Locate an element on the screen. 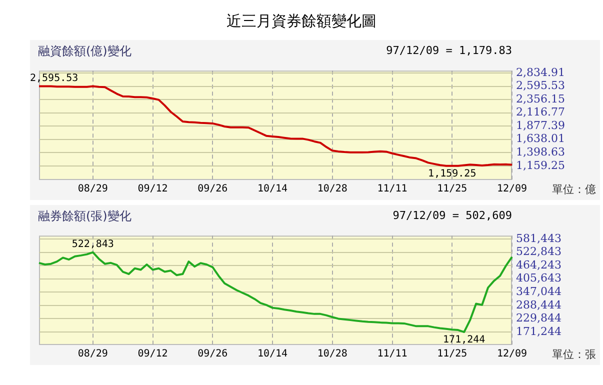 This screenshot has width=603, height=385. annotation: 522,843 is located at coordinates (93, 244).